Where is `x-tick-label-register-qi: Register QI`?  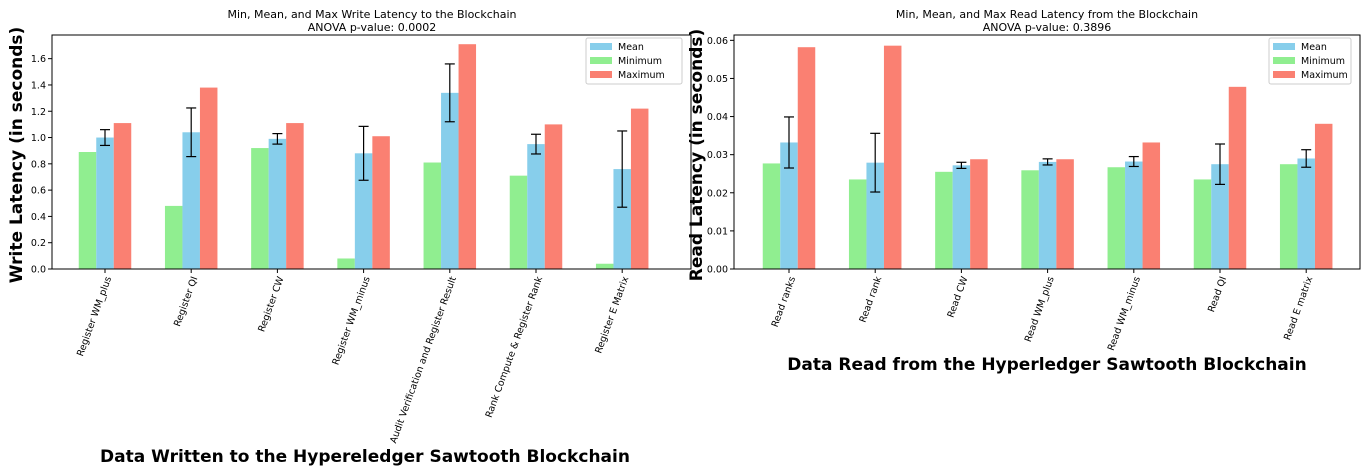 x-tick-label-register-qi: Register QI is located at coordinates (186, 301).